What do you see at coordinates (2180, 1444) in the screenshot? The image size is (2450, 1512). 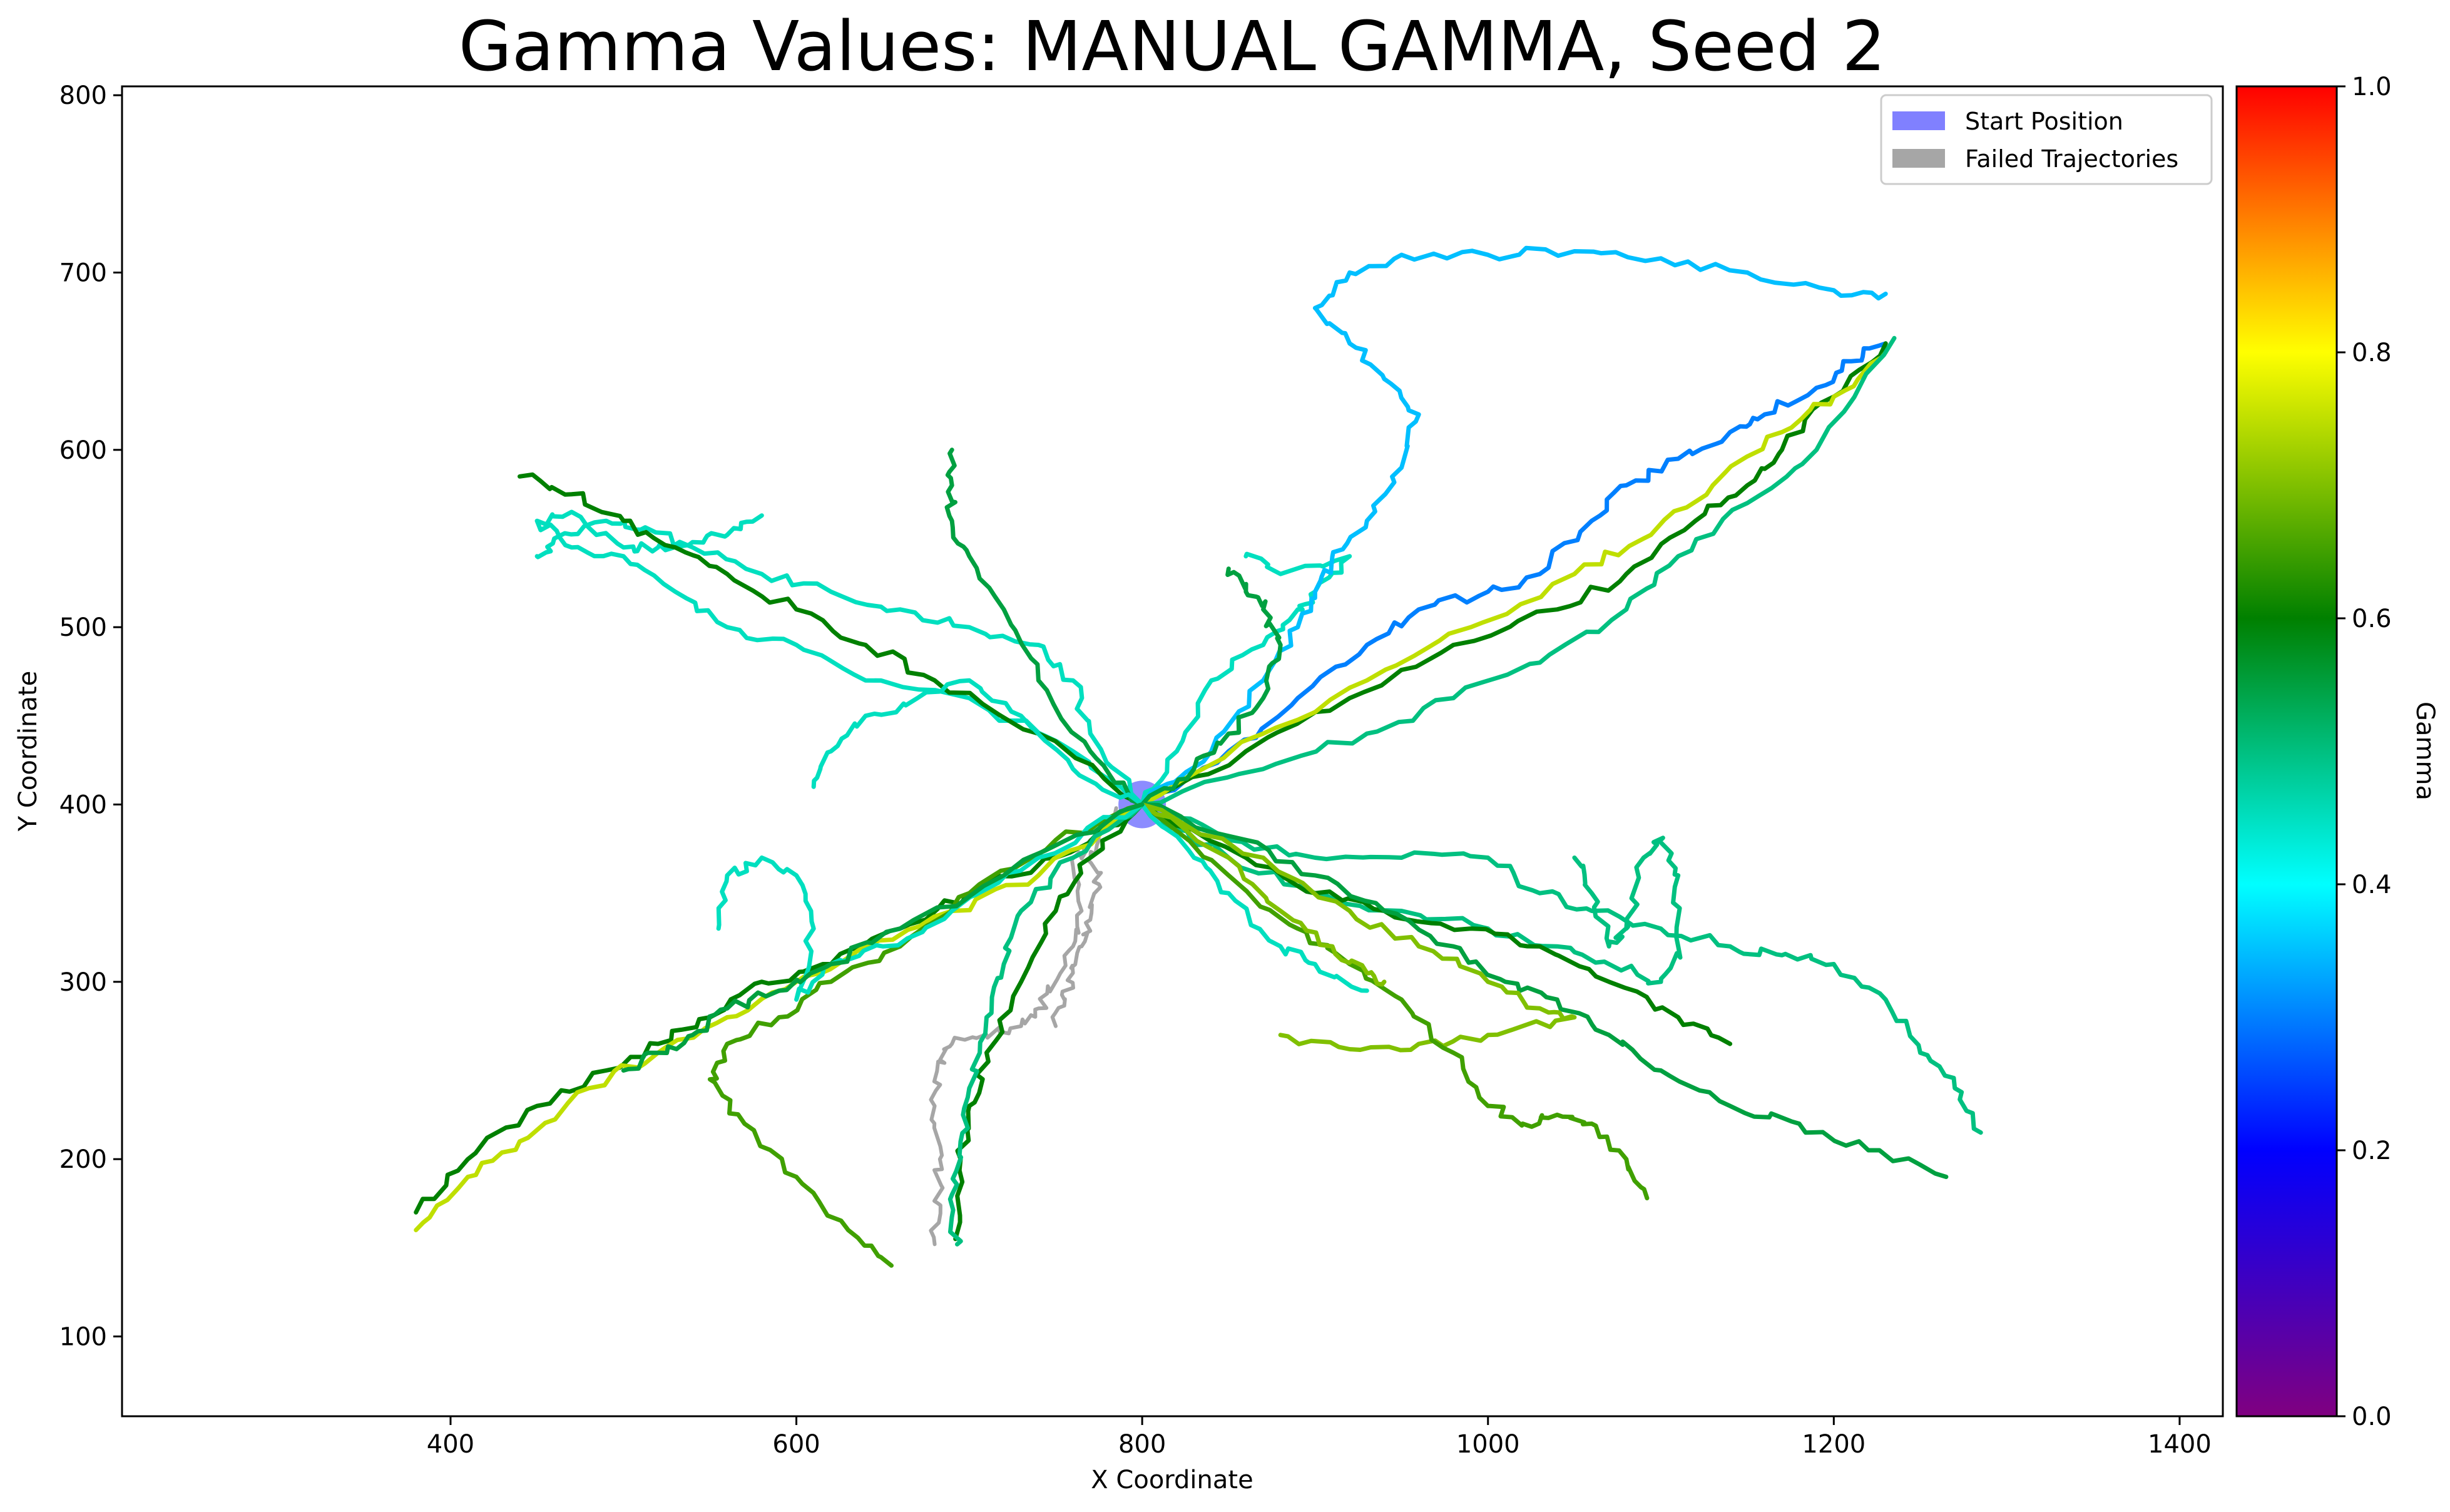 I see `x-tick-label: 1400` at bounding box center [2180, 1444].